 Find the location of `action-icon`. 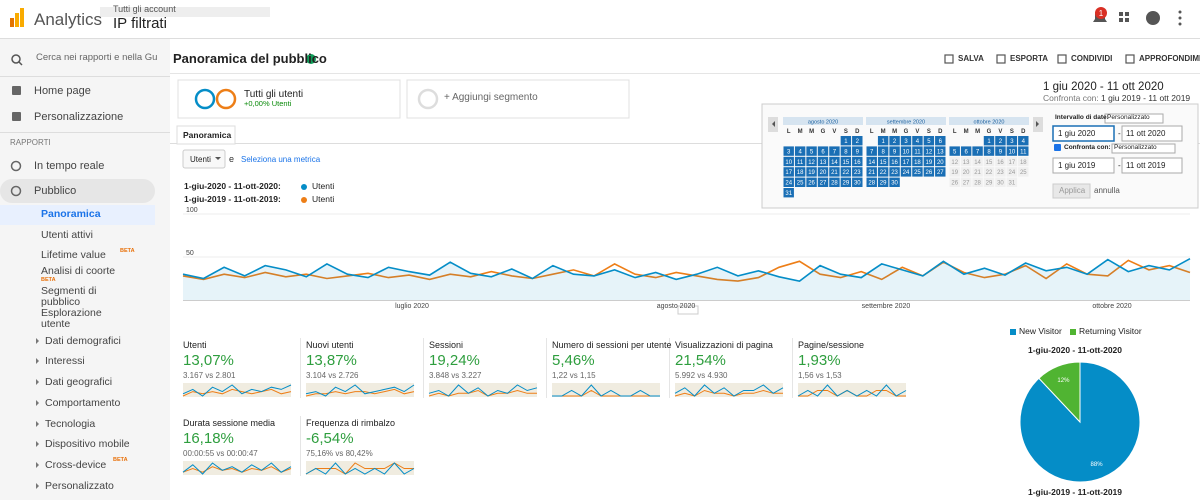

action-icon is located at coordinates (949, 59).